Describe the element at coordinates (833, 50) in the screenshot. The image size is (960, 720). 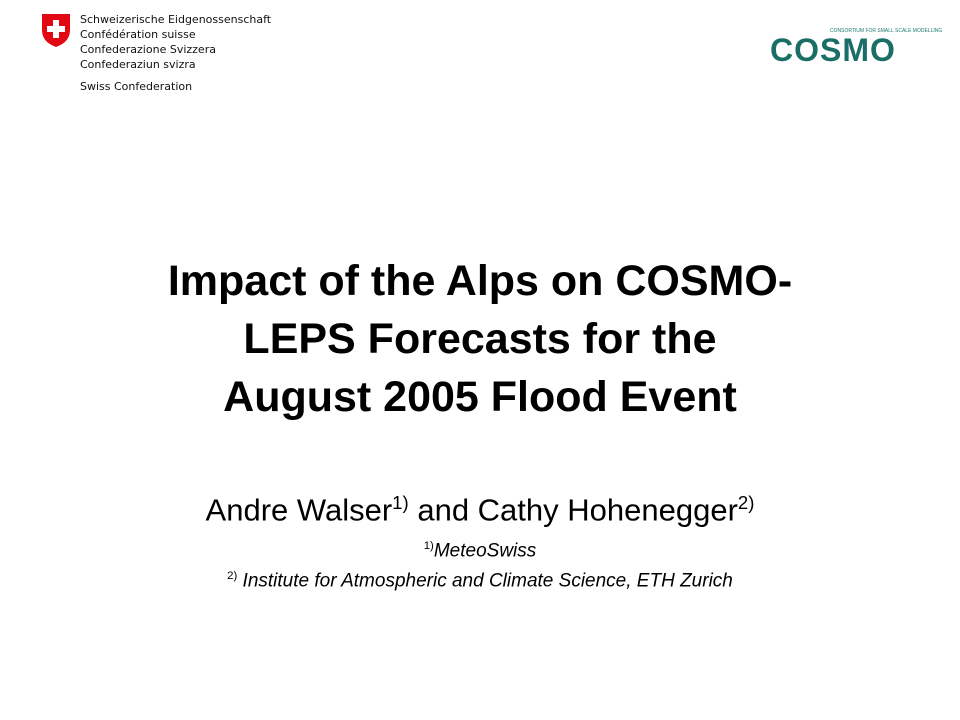
I see `cosmo-logo: COSMO` at that location.